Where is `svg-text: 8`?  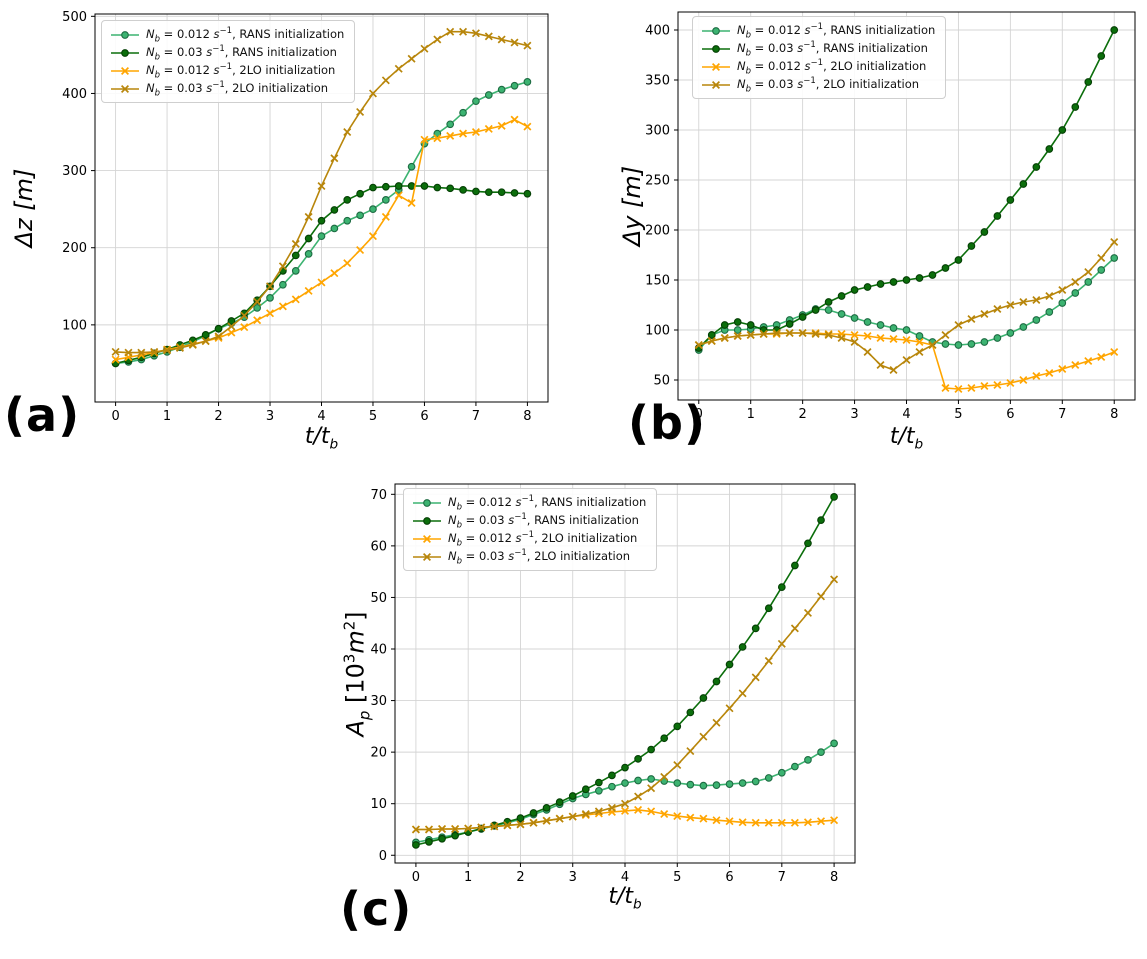
svg-text: 8 is located at coordinates (1114, 414).